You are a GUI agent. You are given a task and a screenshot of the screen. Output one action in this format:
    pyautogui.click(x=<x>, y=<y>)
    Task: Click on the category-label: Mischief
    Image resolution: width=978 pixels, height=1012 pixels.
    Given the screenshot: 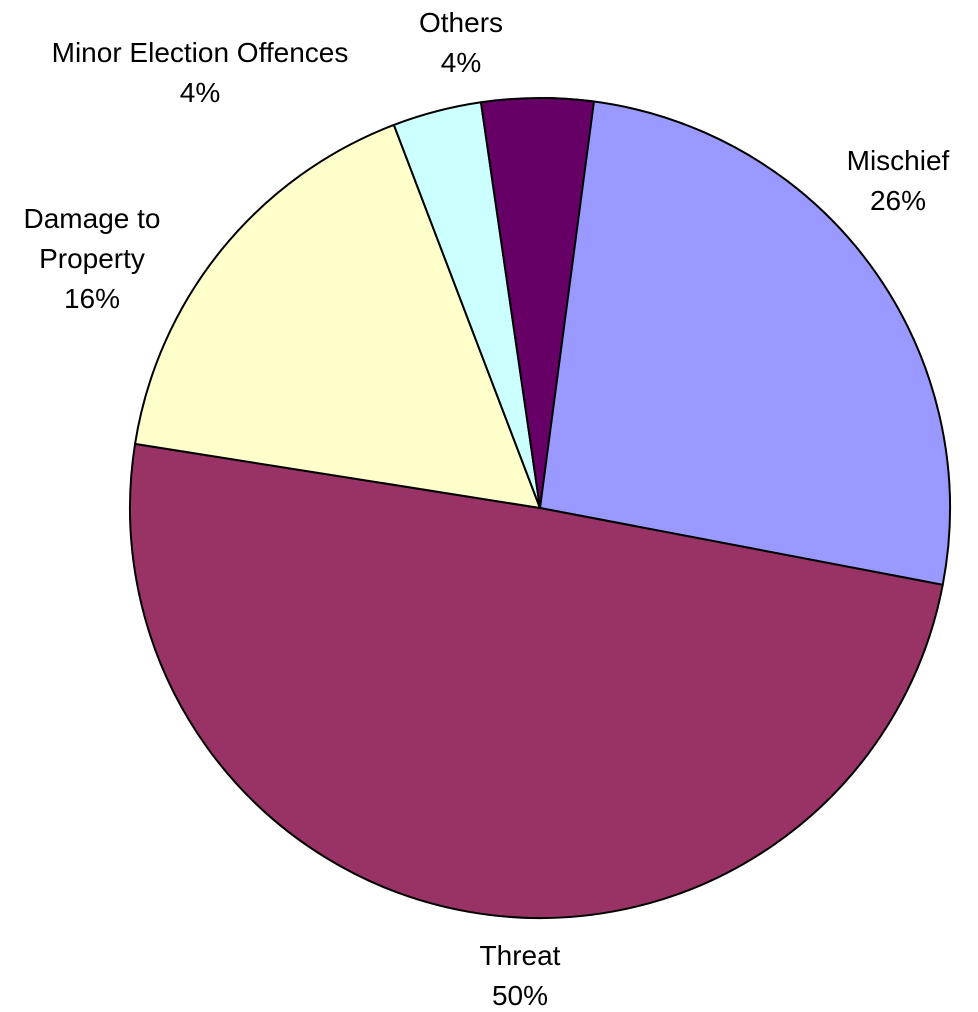 What is the action you would take?
    pyautogui.click(x=898, y=160)
    